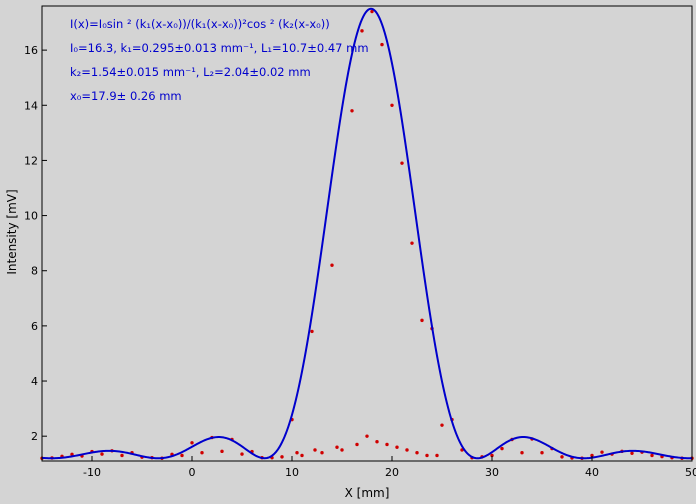 The image size is (696, 504). I want to click on x-axis-ticks: -10 0 10 20 30 40 50, so click(389, 467).